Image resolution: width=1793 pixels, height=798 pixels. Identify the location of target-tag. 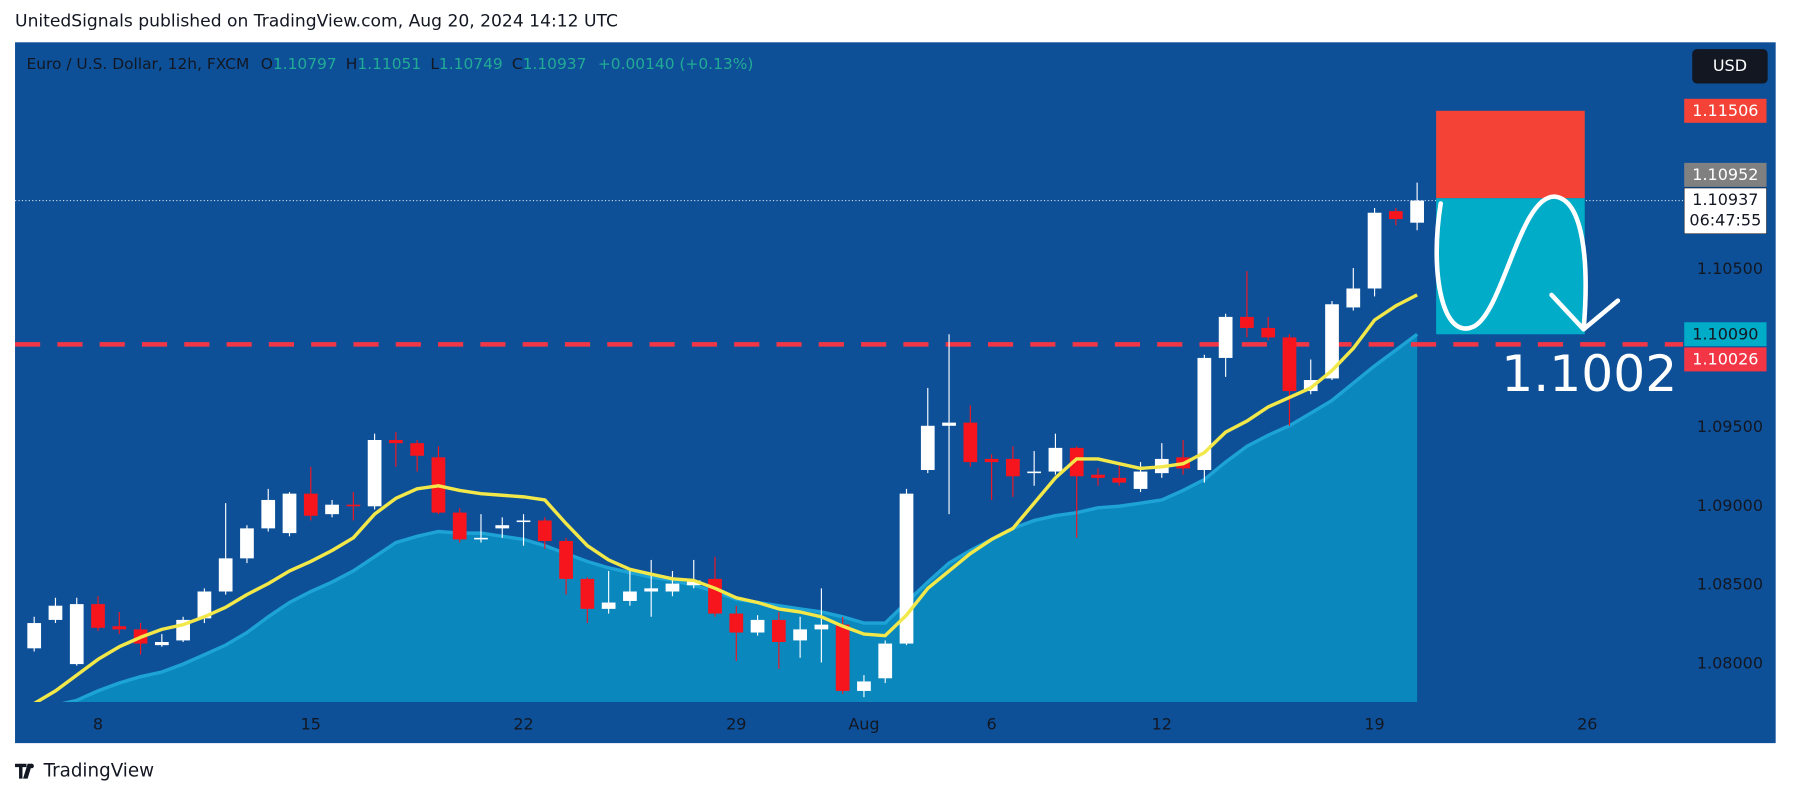
(1725, 334).